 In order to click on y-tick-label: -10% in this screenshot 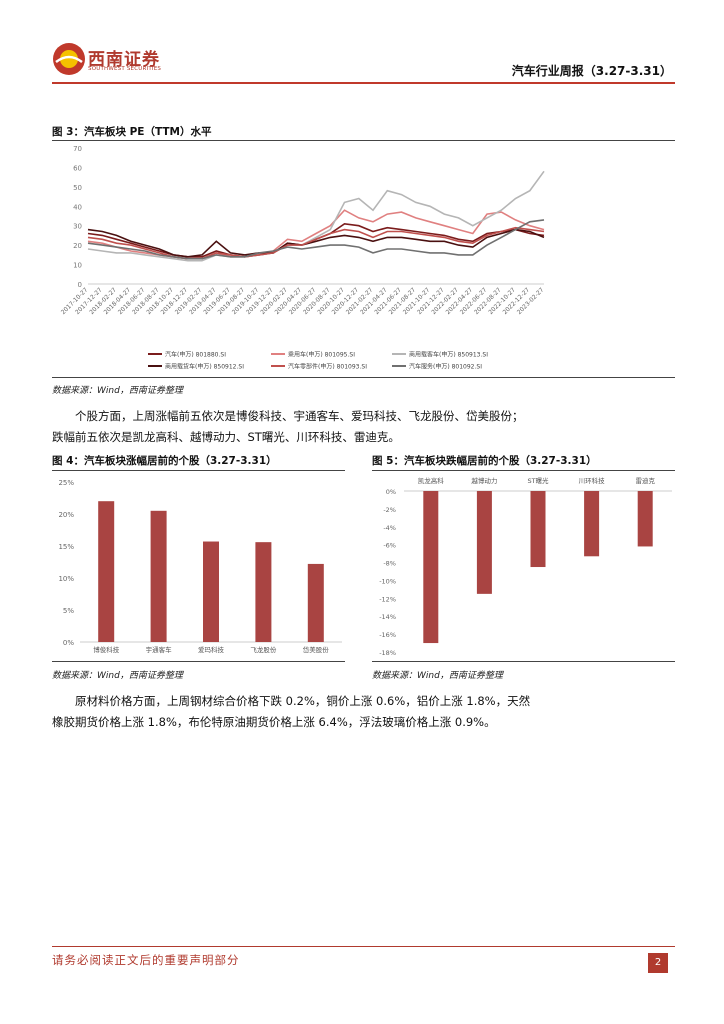, I will do `click(387, 581)`.